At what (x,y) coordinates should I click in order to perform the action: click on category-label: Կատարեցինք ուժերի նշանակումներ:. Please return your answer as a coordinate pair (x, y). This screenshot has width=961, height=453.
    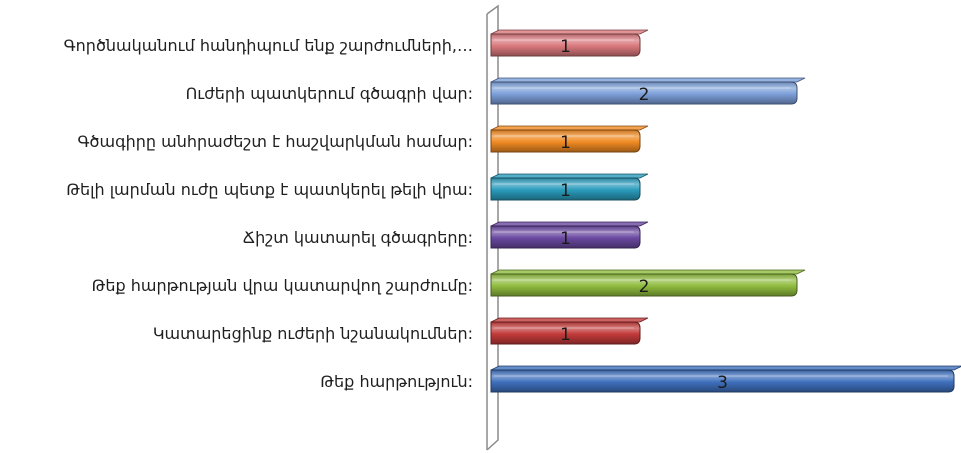
    Looking at the image, I should click on (313, 333).